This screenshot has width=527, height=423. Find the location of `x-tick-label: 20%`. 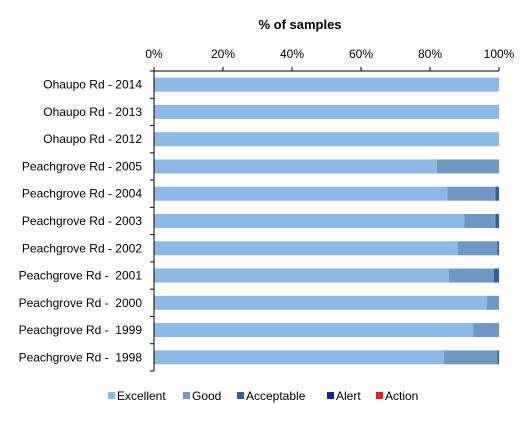

x-tick-label: 20% is located at coordinates (223, 54).